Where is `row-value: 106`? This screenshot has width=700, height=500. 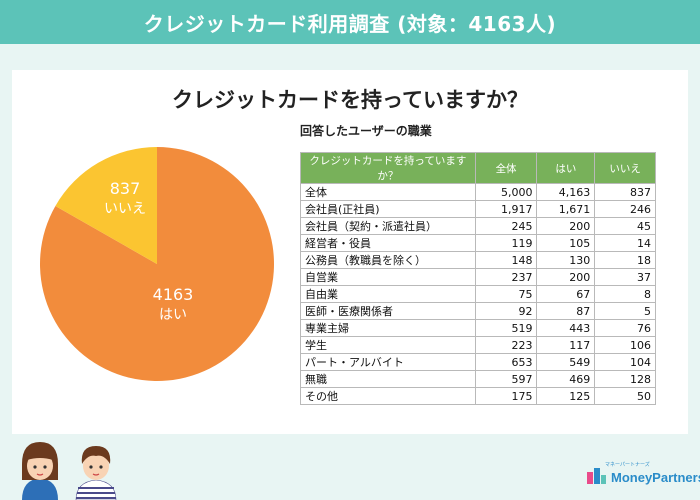
row-value: 106 is located at coordinates (625, 345).